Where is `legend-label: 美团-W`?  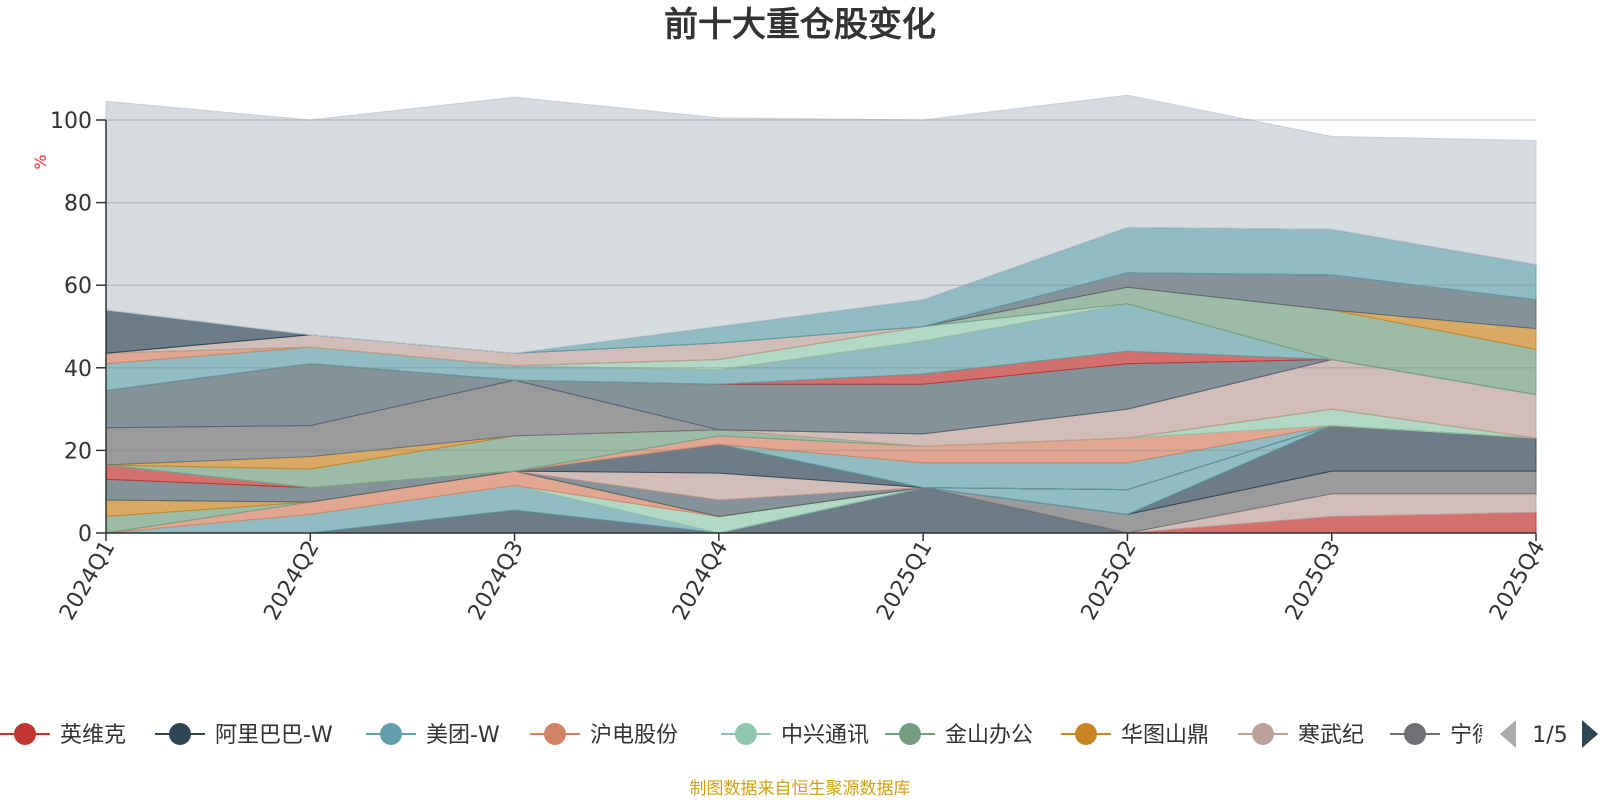
legend-label: 美团-W is located at coordinates (463, 735).